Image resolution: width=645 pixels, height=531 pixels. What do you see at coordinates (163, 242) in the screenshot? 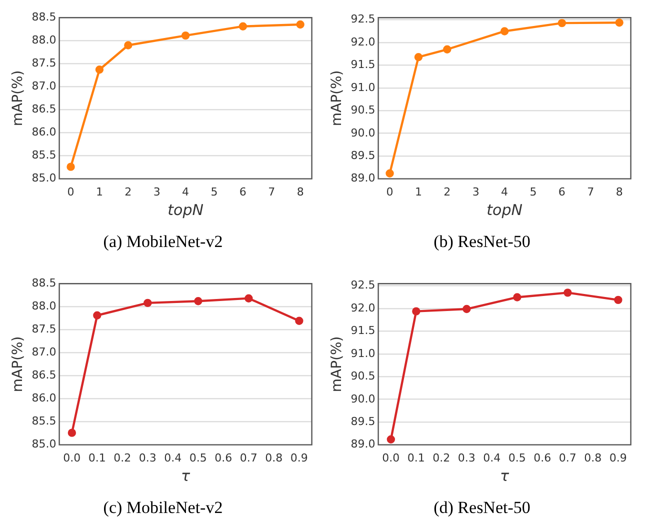
I see `text: (a) MobileNet-v2` at bounding box center [163, 242].